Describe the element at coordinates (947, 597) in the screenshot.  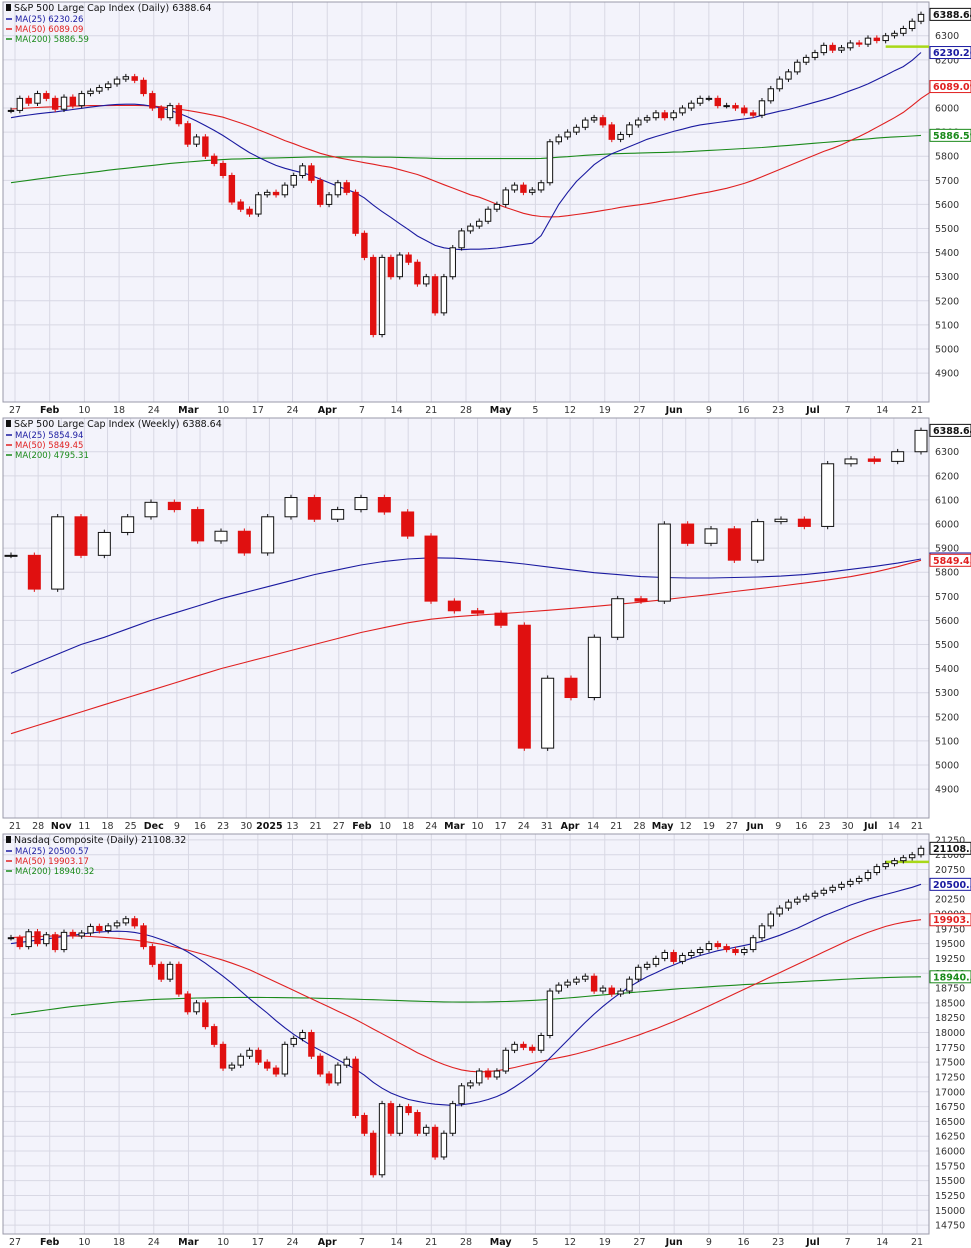
I see `y-tick-label: 5700` at that location.